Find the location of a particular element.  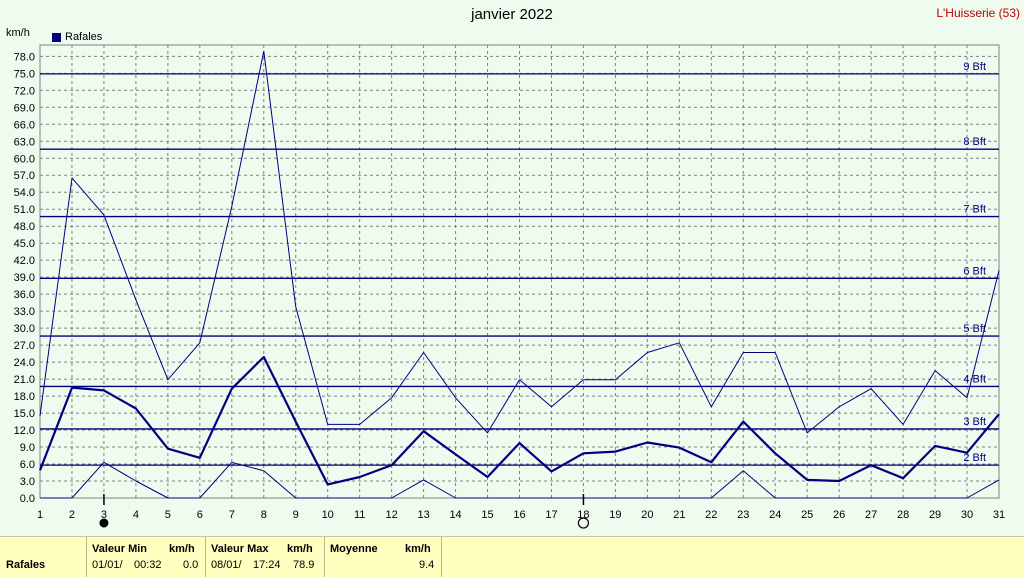

x-tick-label: 28 is located at coordinates (903, 515).